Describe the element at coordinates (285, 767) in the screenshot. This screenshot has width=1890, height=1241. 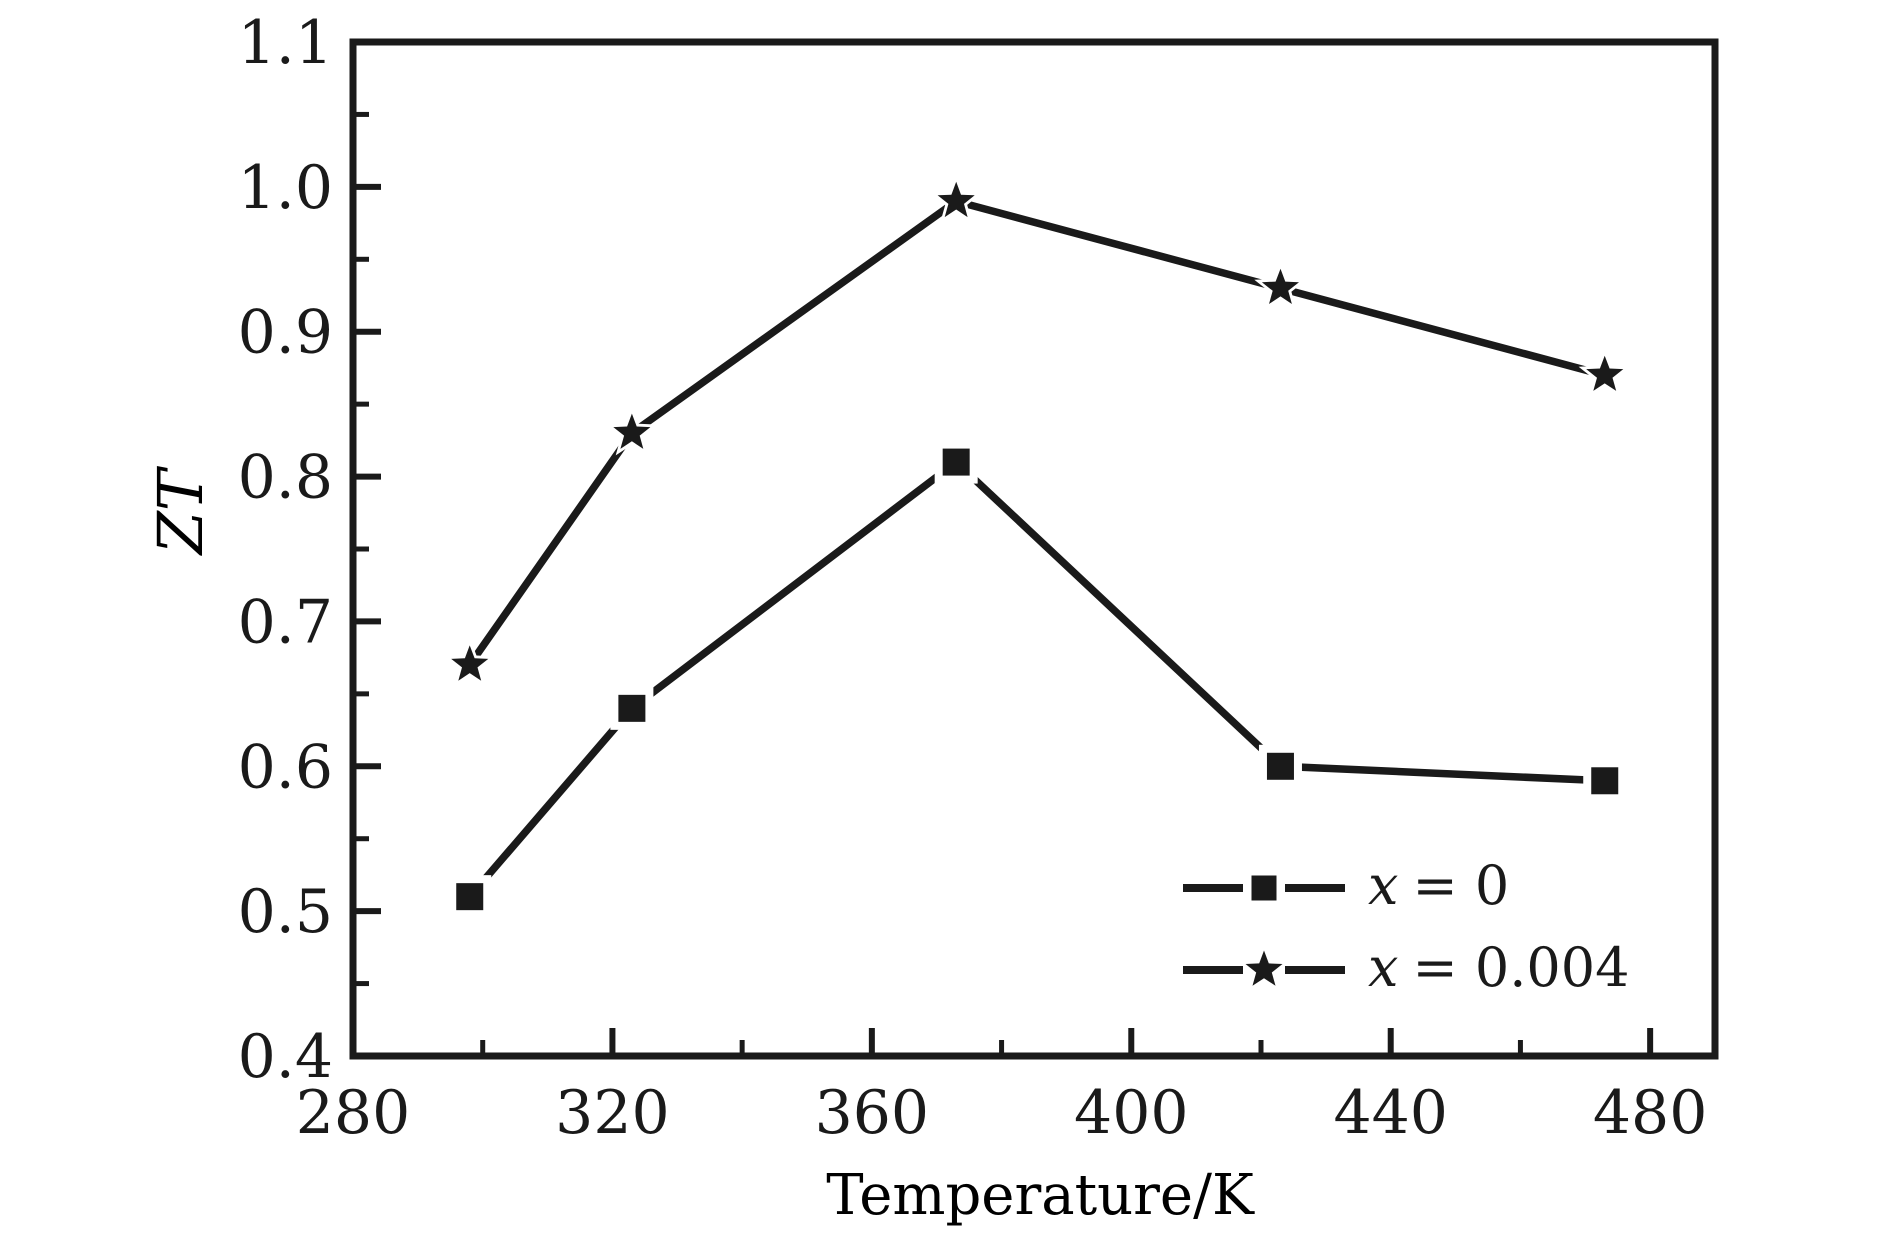
I see `y-axis-tick-label: 0.6` at that location.